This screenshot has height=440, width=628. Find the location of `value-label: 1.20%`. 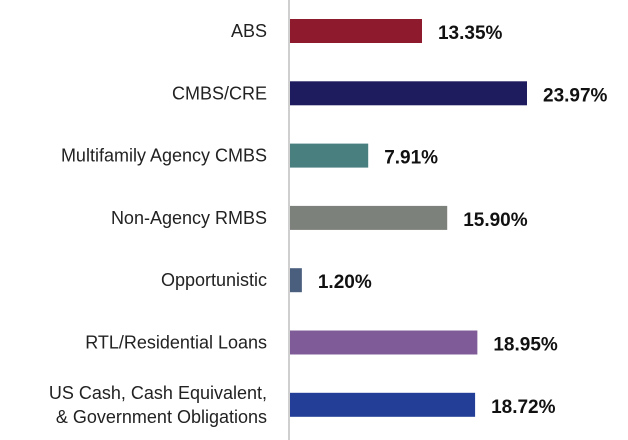

value-label: 1.20% is located at coordinates (345, 282).